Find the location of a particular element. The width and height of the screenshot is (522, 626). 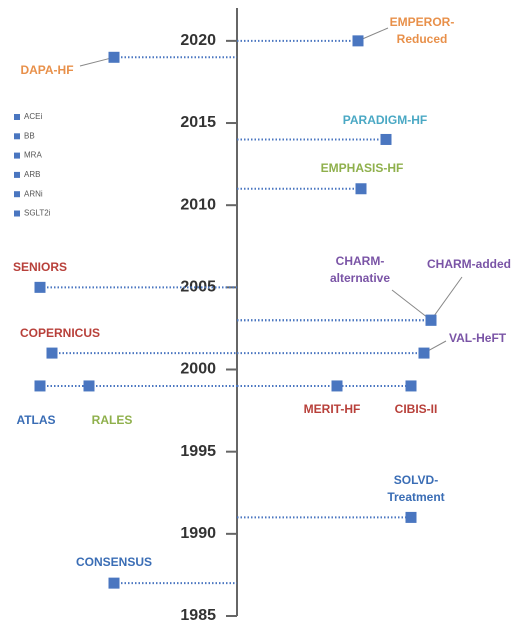

event-label: RALES is located at coordinates (112, 420).